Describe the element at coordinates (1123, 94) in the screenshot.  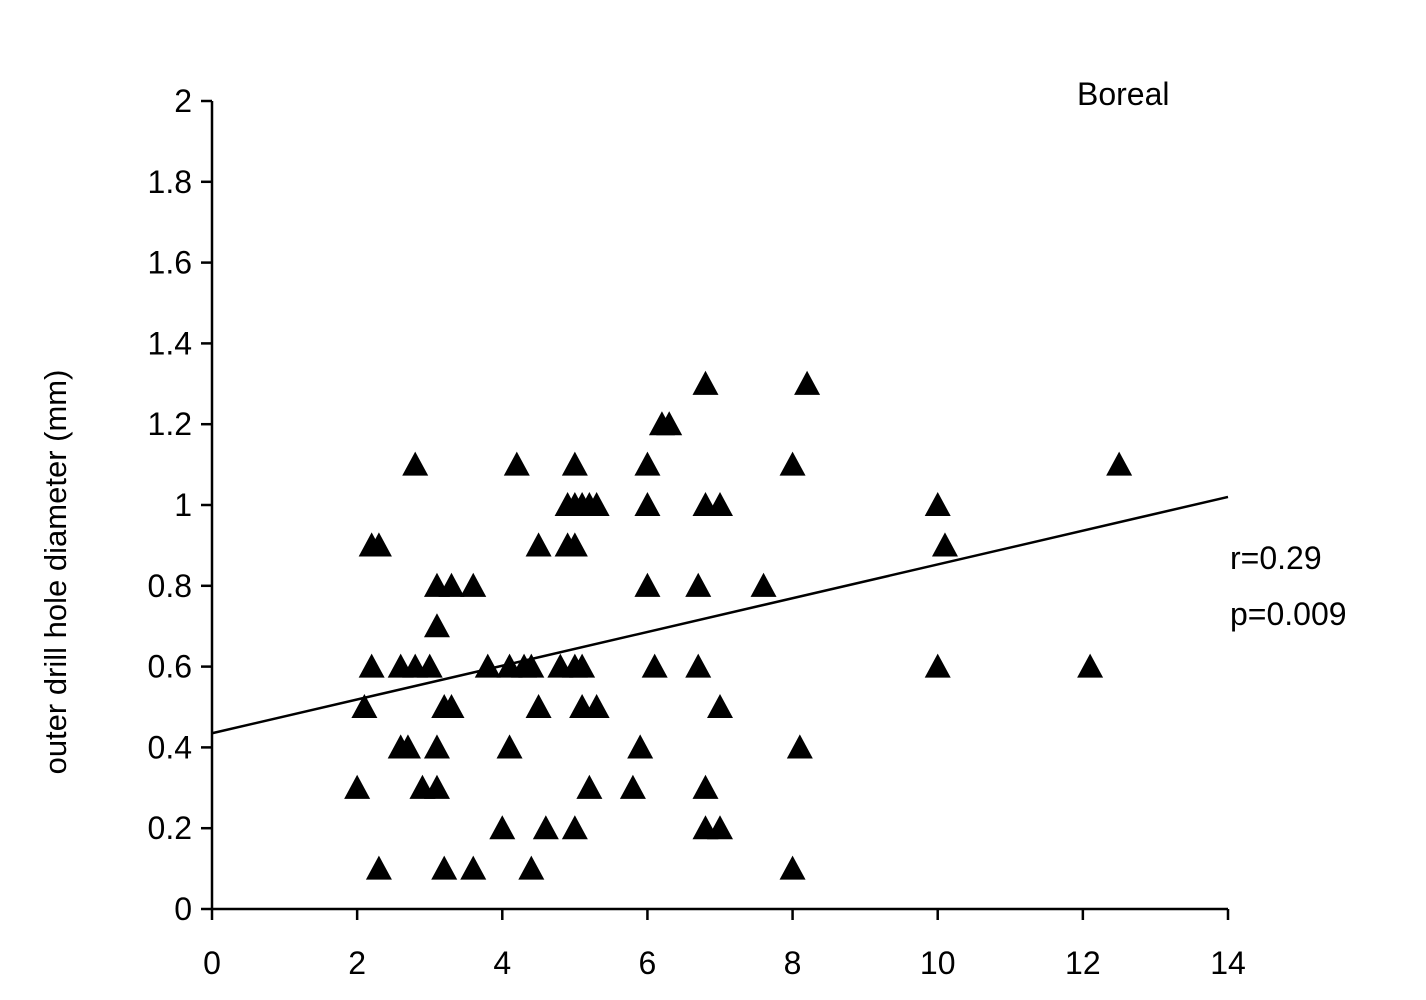
I see `panel-label: Boreal` at that location.